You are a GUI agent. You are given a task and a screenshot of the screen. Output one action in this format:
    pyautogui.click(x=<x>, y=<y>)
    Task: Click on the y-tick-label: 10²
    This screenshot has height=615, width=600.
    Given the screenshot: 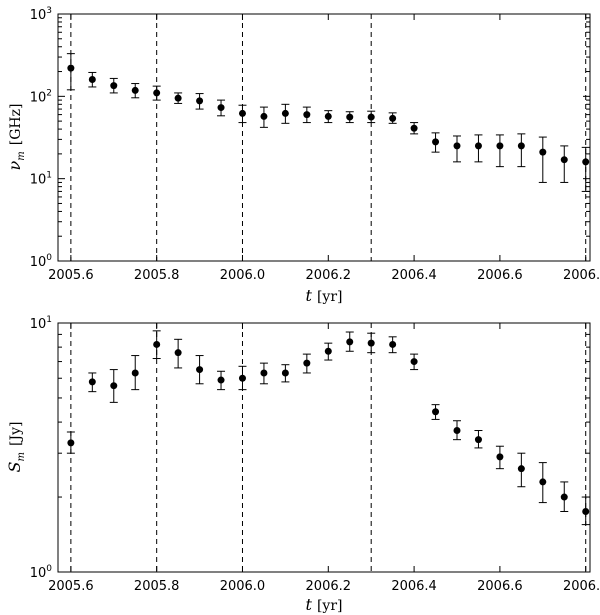 What is the action you would take?
    pyautogui.click(x=41, y=96)
    